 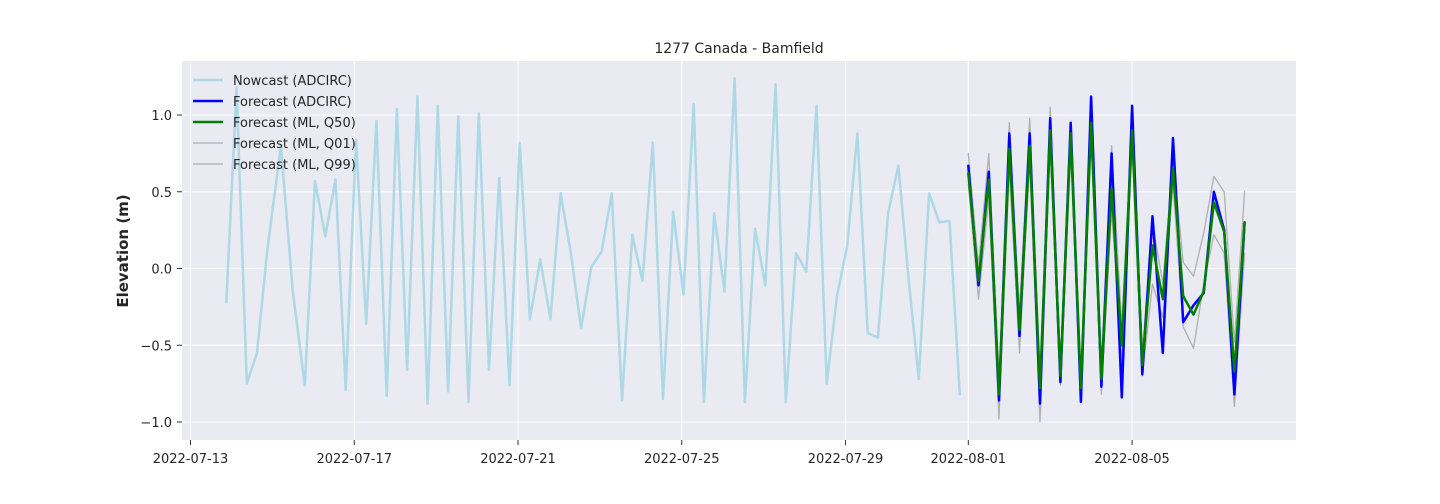 I want to click on y-tick-label: 0.5, so click(x=161, y=193).